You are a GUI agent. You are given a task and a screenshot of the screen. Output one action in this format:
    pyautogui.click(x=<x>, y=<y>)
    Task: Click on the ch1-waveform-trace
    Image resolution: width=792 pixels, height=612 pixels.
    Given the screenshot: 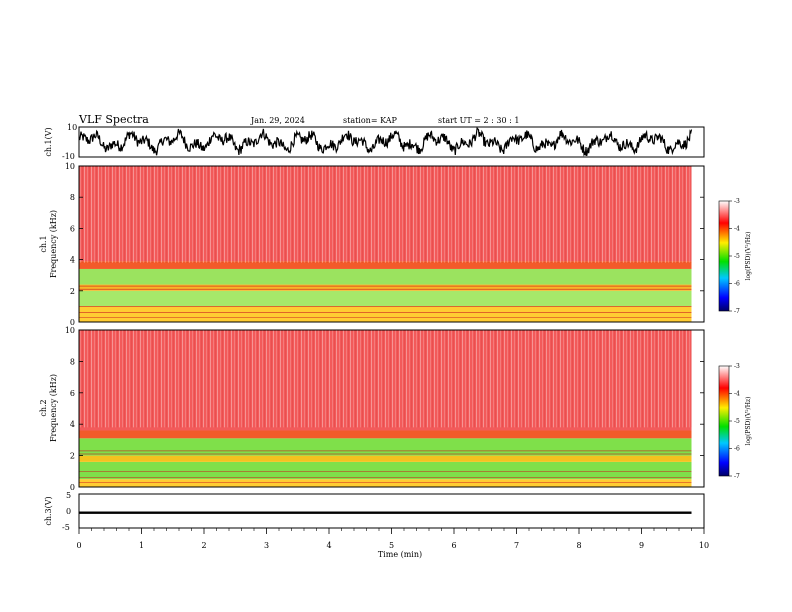 What is the action you would take?
    pyautogui.click(x=385, y=141)
    